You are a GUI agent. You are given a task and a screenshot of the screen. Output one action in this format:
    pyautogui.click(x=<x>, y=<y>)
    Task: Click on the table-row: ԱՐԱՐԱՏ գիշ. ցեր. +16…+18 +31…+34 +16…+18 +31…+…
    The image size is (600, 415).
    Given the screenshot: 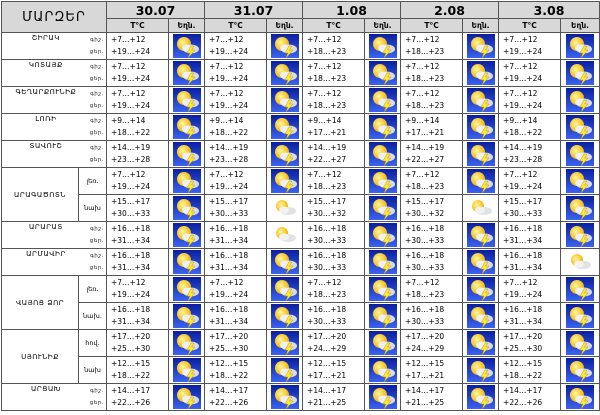 What is the action you would take?
    pyautogui.click(x=300, y=235)
    